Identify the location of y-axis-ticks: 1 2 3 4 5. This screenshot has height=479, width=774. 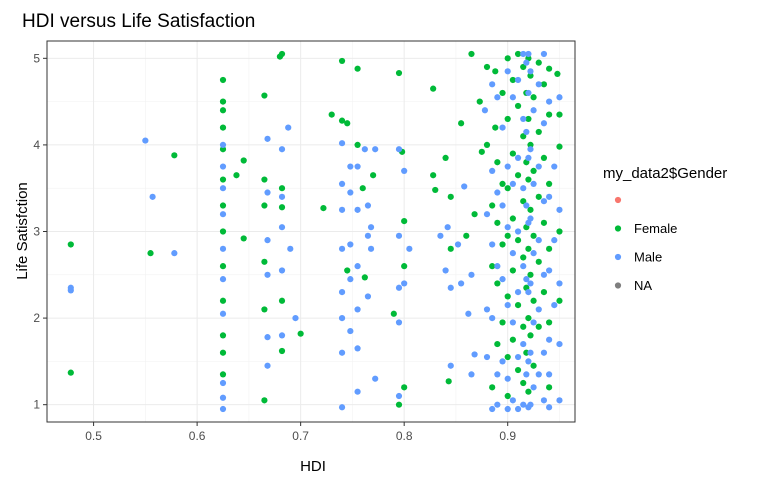
(40, 231).